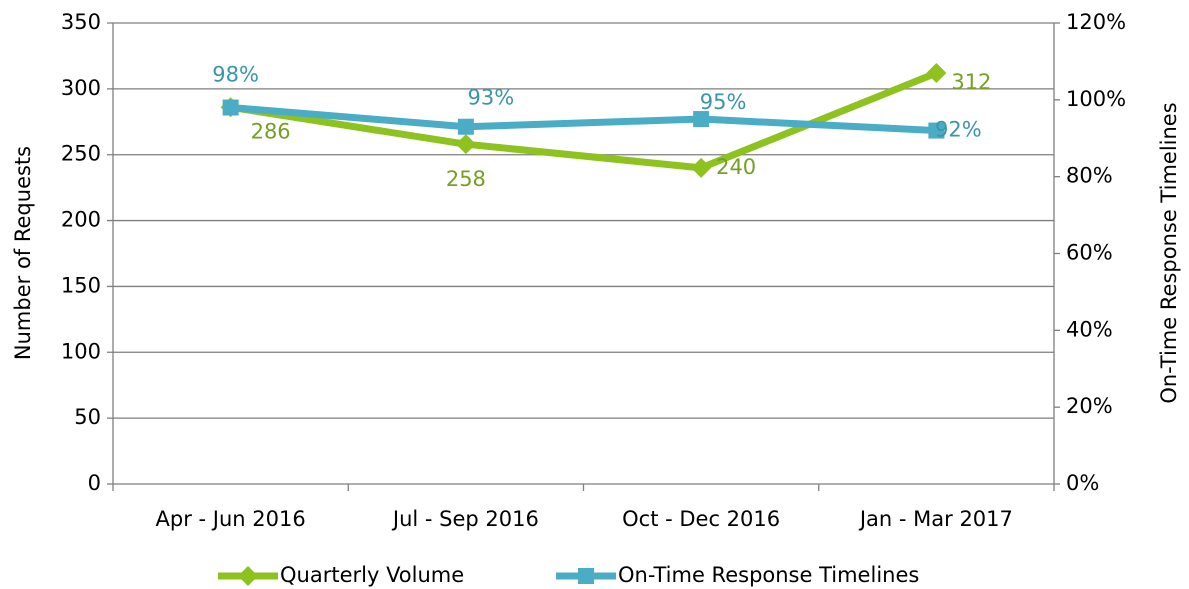  Describe the element at coordinates (971, 82) in the screenshot. I see `data-label: 312` at that location.